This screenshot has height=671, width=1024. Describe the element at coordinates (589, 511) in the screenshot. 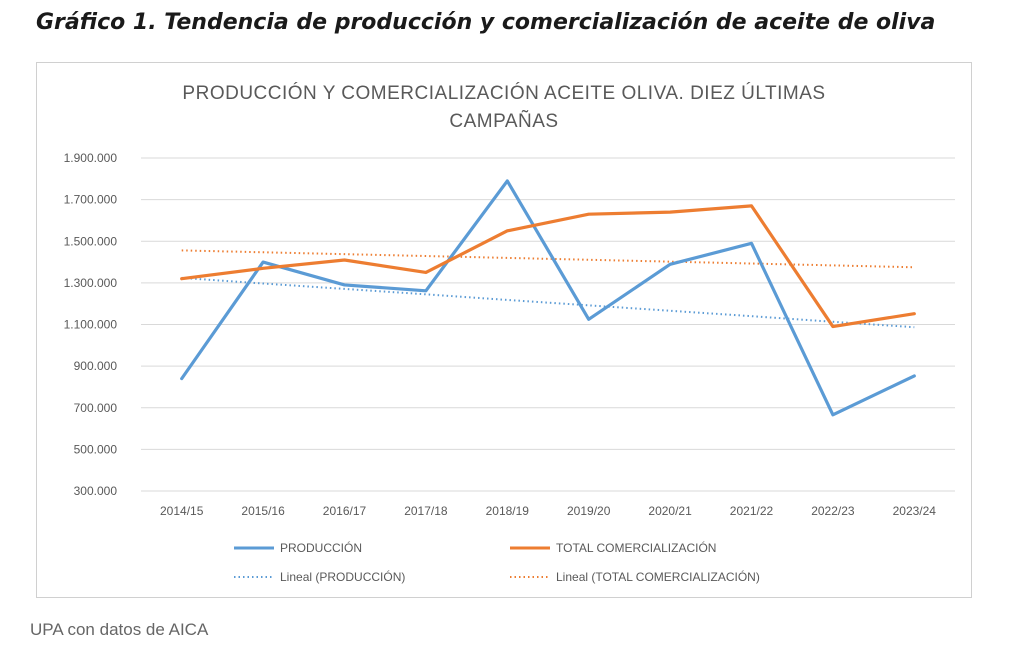

I see `x-tick-label: 2019/20` at that location.